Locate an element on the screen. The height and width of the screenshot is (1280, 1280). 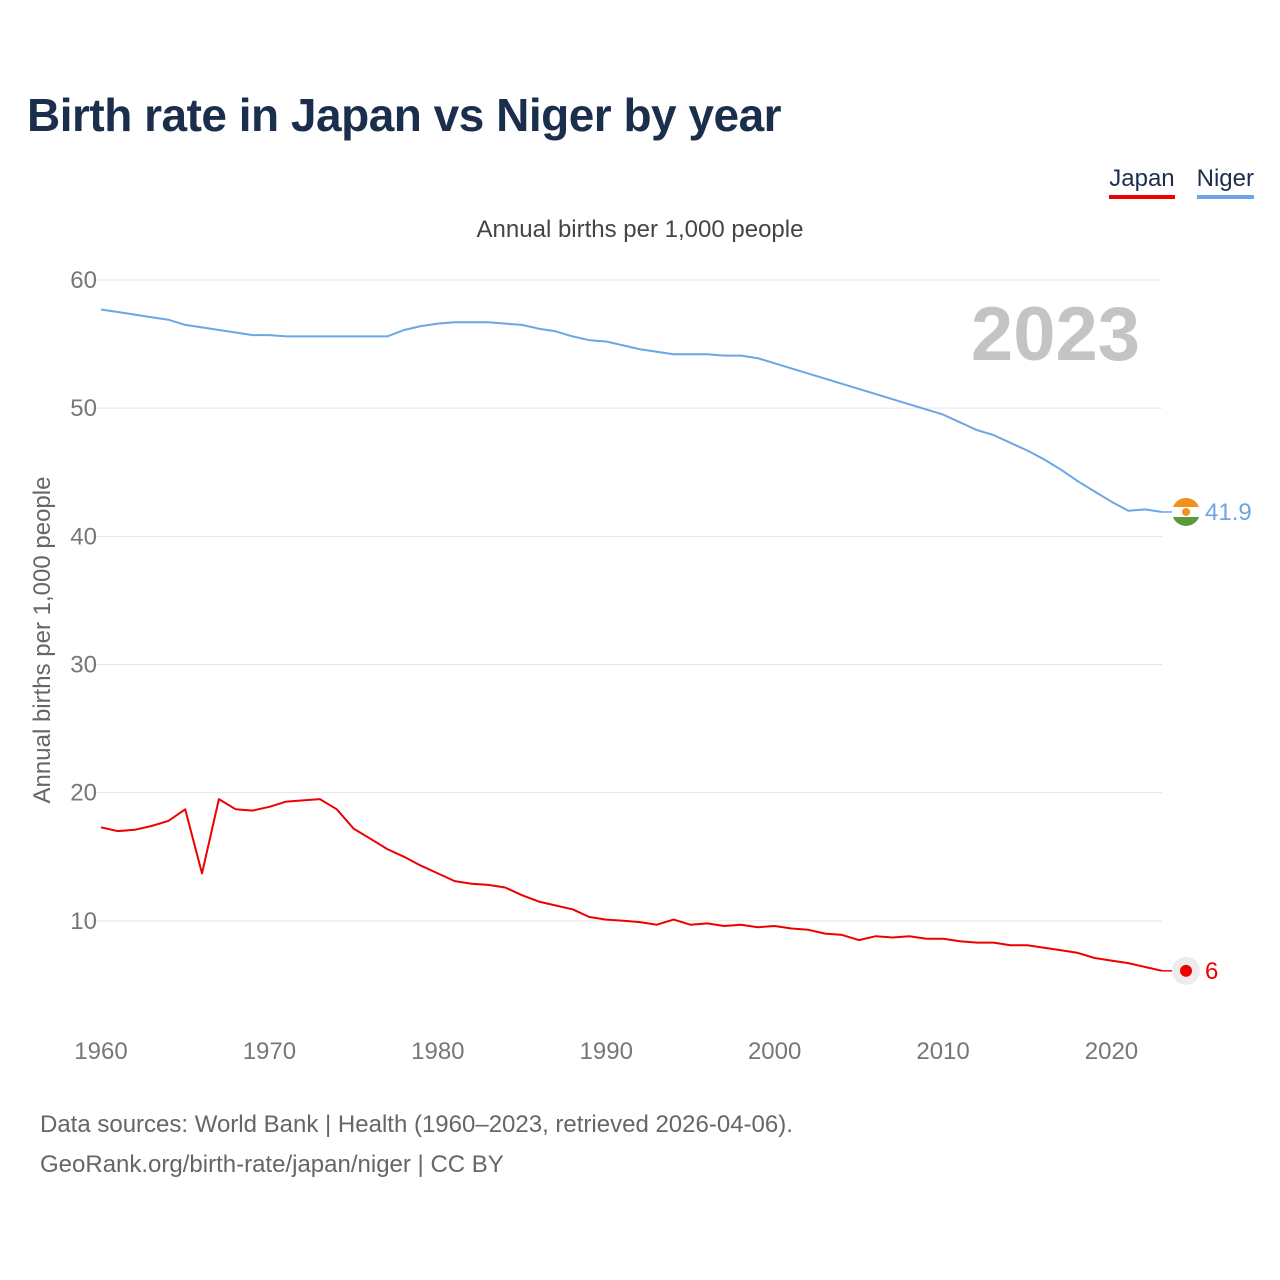
x-axis-ticks: 1960 1970 1980 1990 2000 2010 2020 is located at coordinates (606, 1051).